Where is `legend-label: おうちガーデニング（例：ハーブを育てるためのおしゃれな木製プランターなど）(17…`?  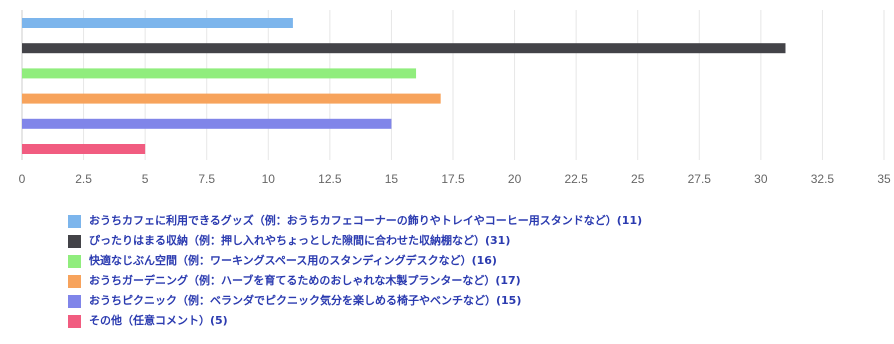
legend-label: おうちガーデニング（例：ハーブを育てるためのおしゃれな木製プランターなど）(17… is located at coordinates (305, 280).